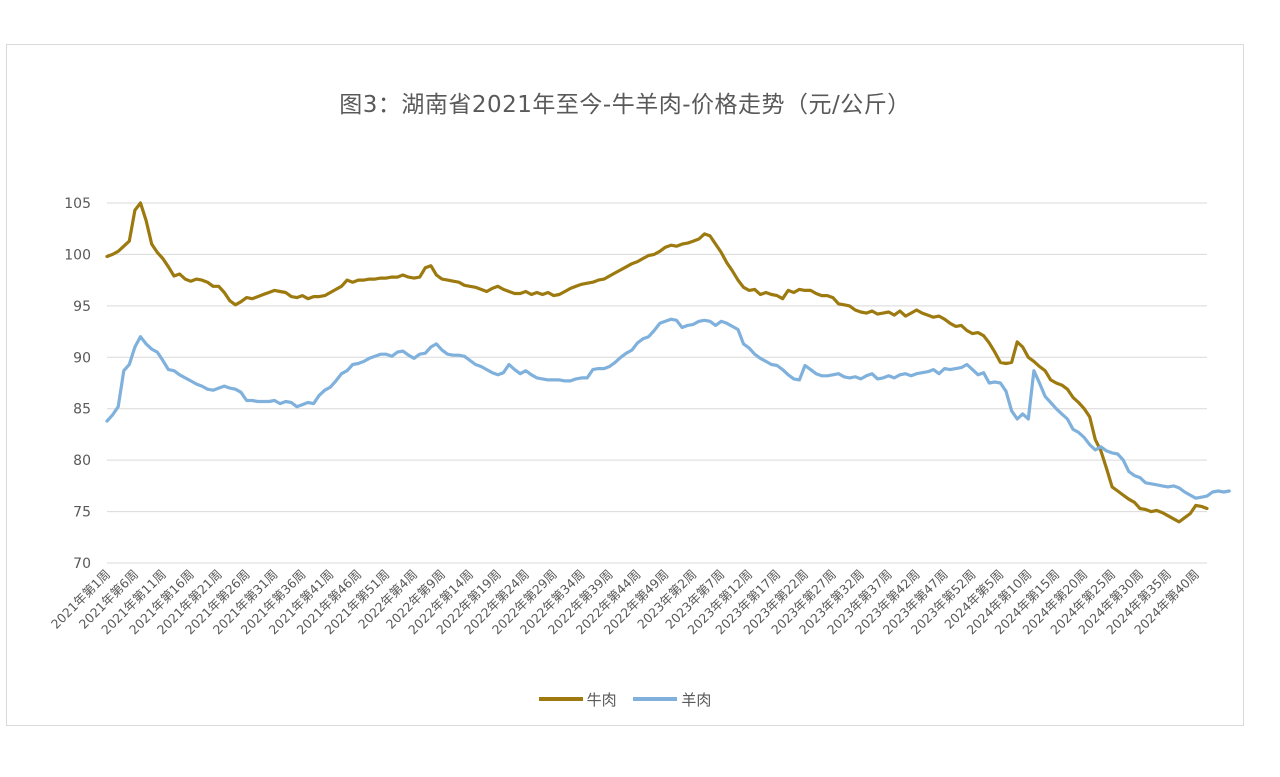 This screenshot has width=1280, height=777. What do you see at coordinates (77, 255) in the screenshot?
I see `y-tick-label: 100` at bounding box center [77, 255].